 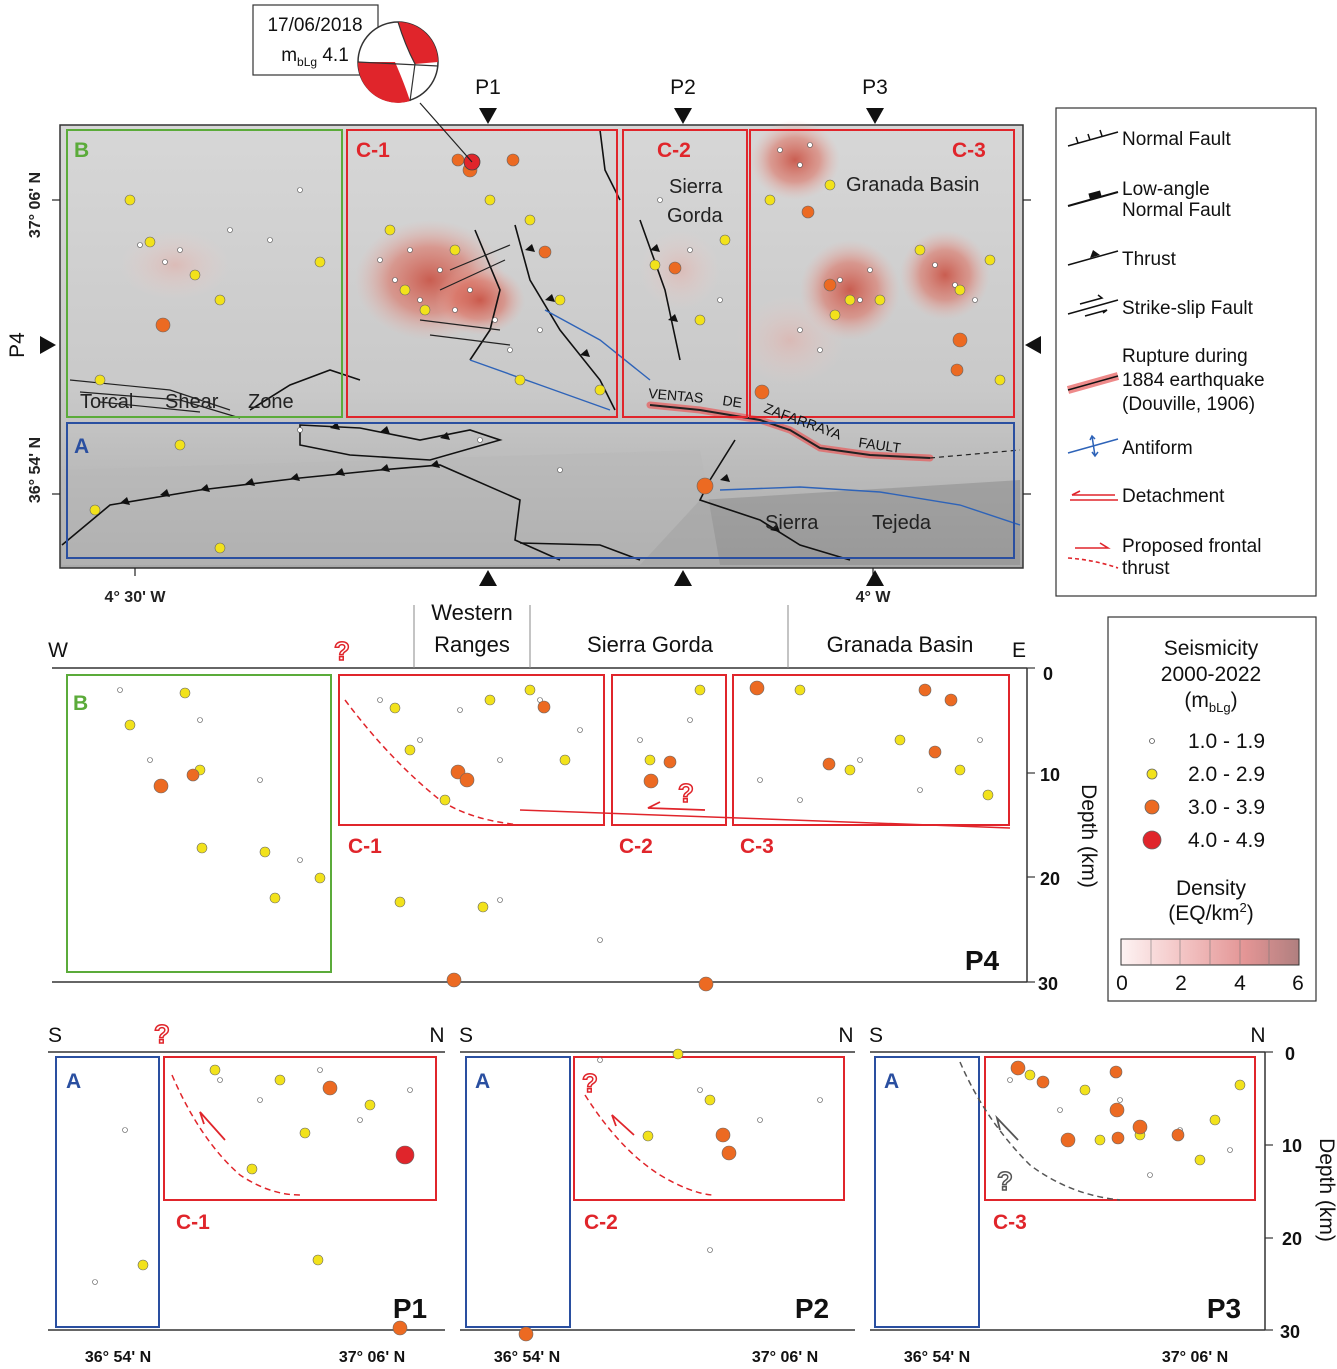 What do you see at coordinates (1166, 189) in the screenshot?
I see `legend-low-angle: Low-angle` at bounding box center [1166, 189].